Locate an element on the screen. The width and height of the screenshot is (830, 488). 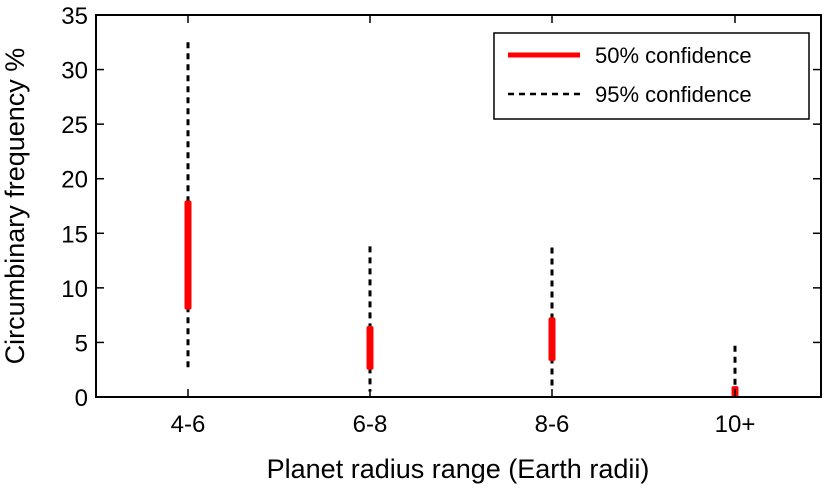
legend-label-ci50: 50% confidence is located at coordinates (673, 55).